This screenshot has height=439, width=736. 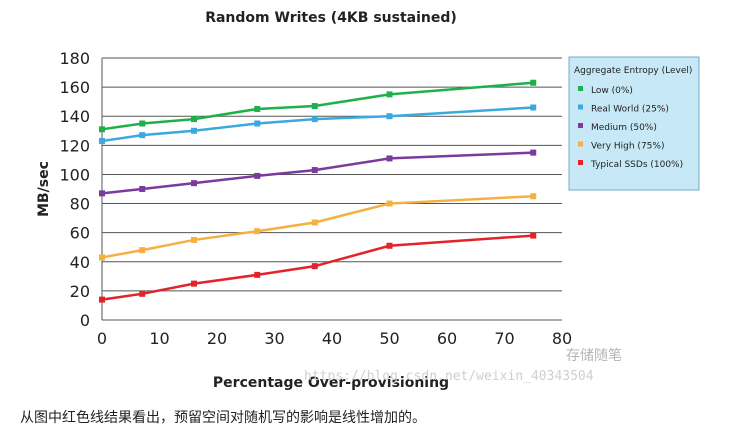 What do you see at coordinates (562, 338) in the screenshot?
I see `x-tick-label: 80` at bounding box center [562, 338].